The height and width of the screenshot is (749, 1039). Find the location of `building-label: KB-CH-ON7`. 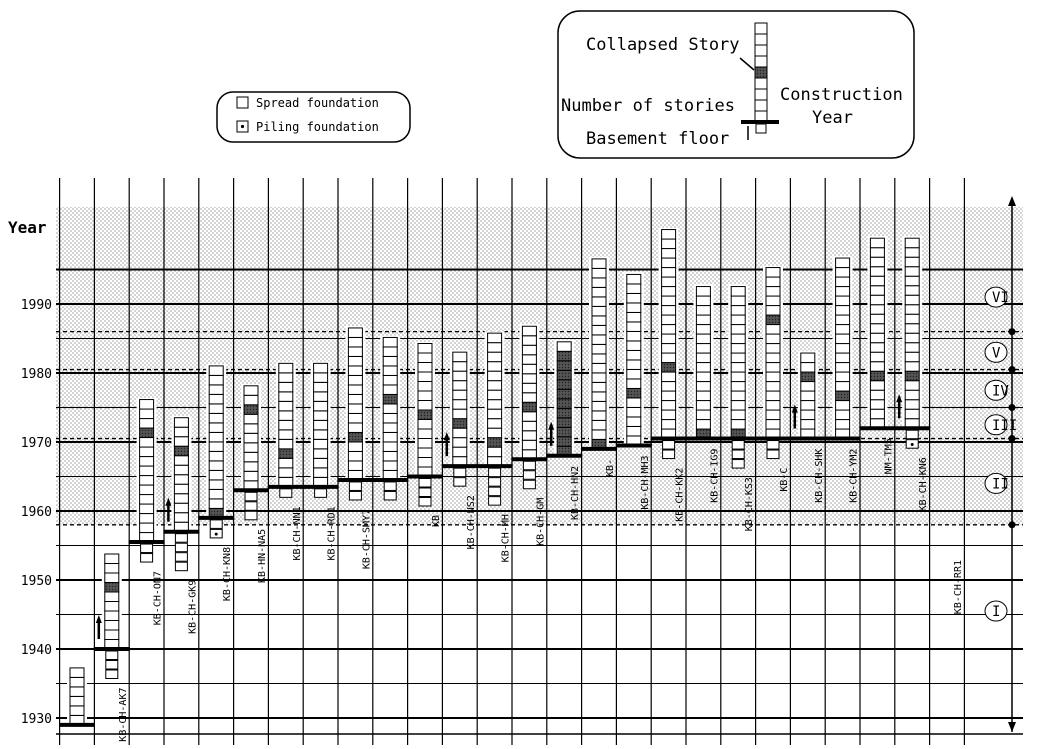

building-label: KB-CH-ON7 is located at coordinates (158, 598).